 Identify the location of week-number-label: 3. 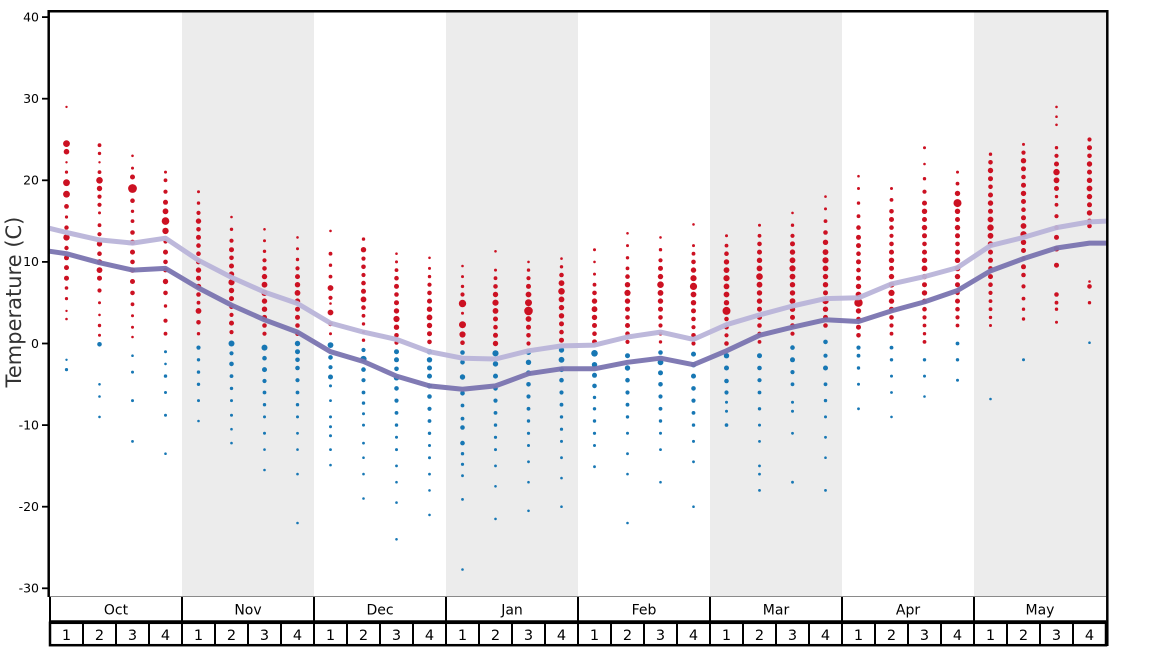
(264, 636).